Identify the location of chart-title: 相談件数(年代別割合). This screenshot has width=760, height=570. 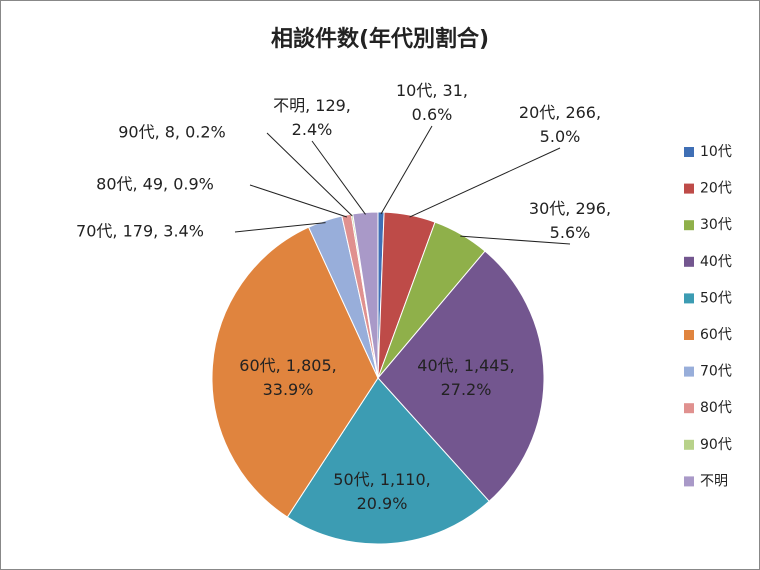
(380, 39).